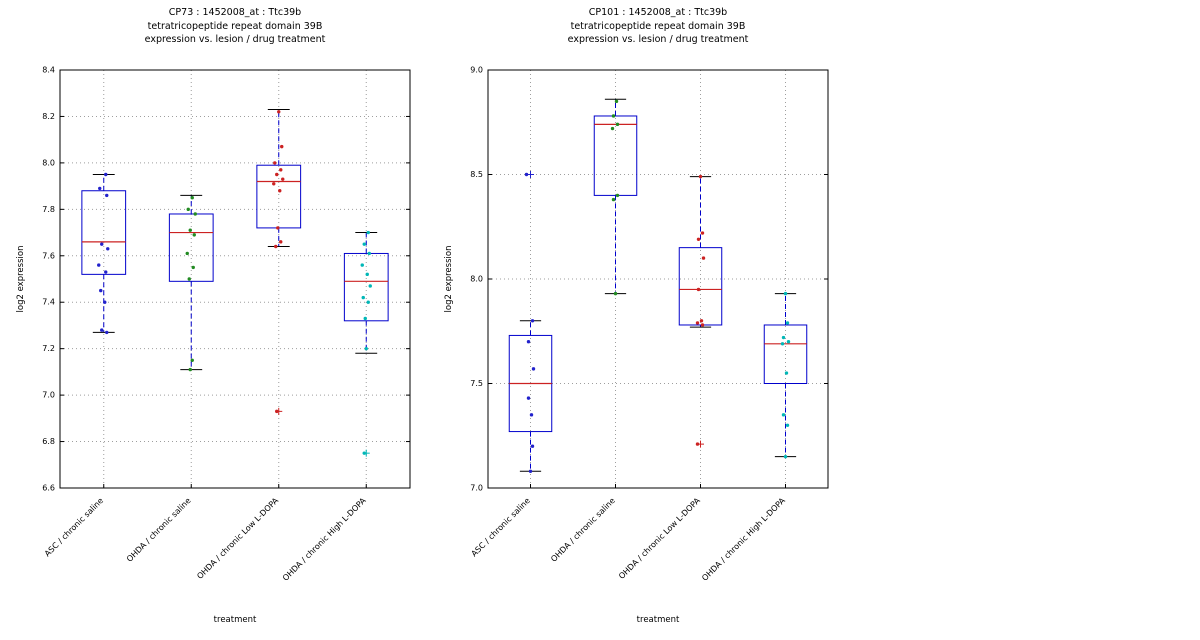 Image resolution: width=1200 pixels, height=640 pixels. What do you see at coordinates (48, 209) in the screenshot?
I see `y-tick-label: 7.8` at bounding box center [48, 209].